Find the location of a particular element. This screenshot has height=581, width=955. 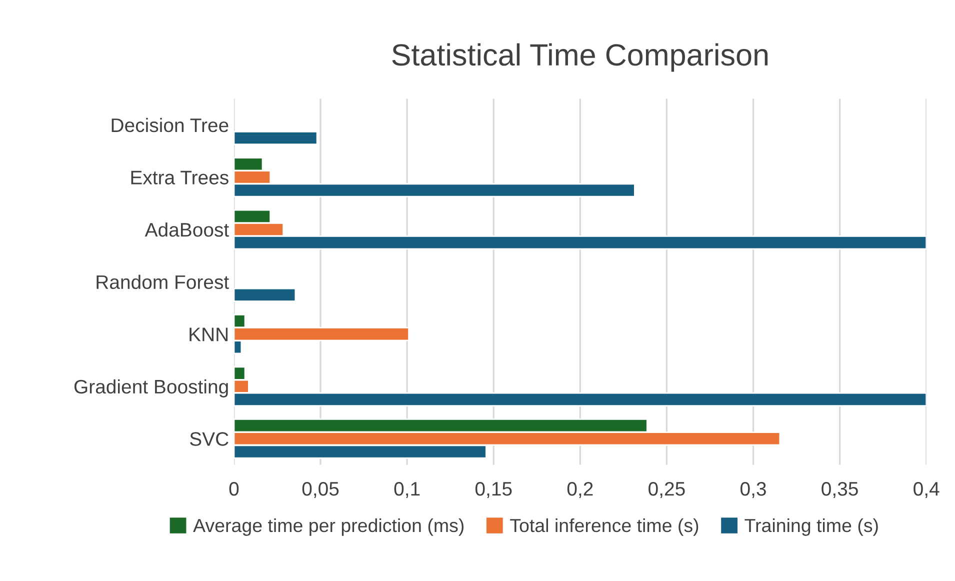

x-tick-label: 0,1 is located at coordinates (407, 490).